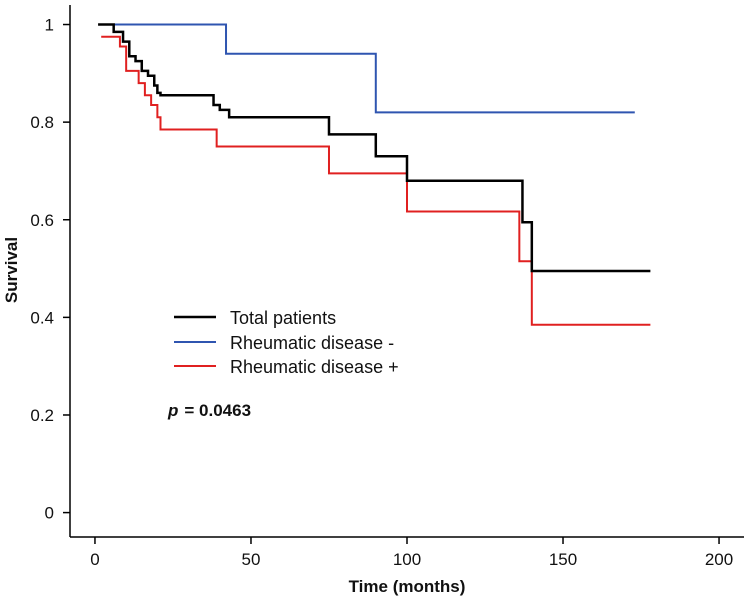  What do you see at coordinates (312, 343) in the screenshot?
I see `legend-label-rheumatic-negative: Rheumatic disease -` at bounding box center [312, 343].